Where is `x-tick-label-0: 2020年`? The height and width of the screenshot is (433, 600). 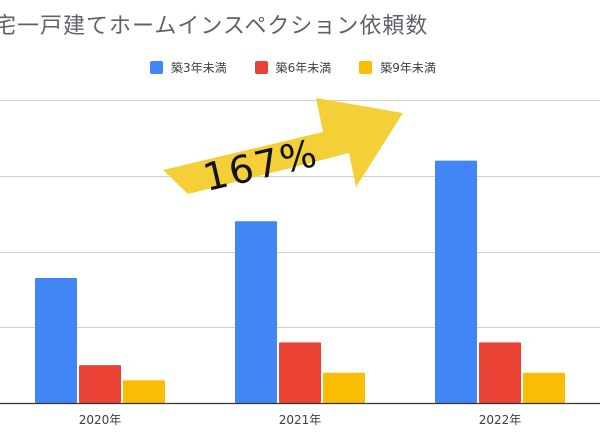 x-tick-label-0: 2020年 is located at coordinates (100, 420).